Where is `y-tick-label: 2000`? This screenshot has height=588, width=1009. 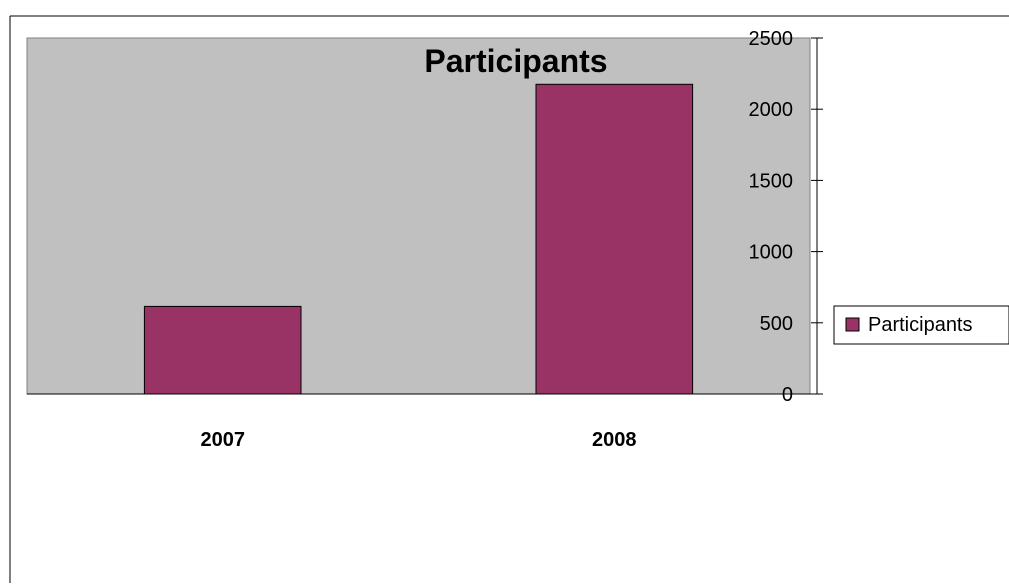
y-tick-label: 2000 is located at coordinates (771, 110).